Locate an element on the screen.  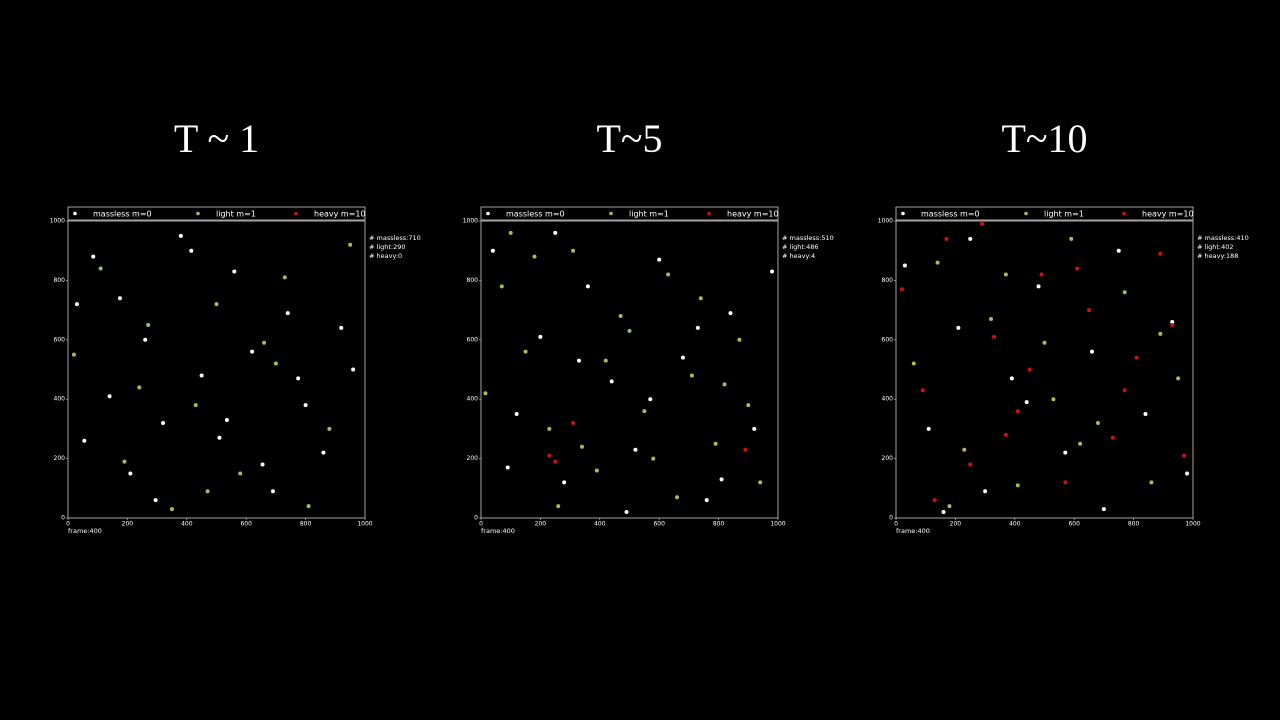
count-label: # heavy:4 is located at coordinates (798, 256).